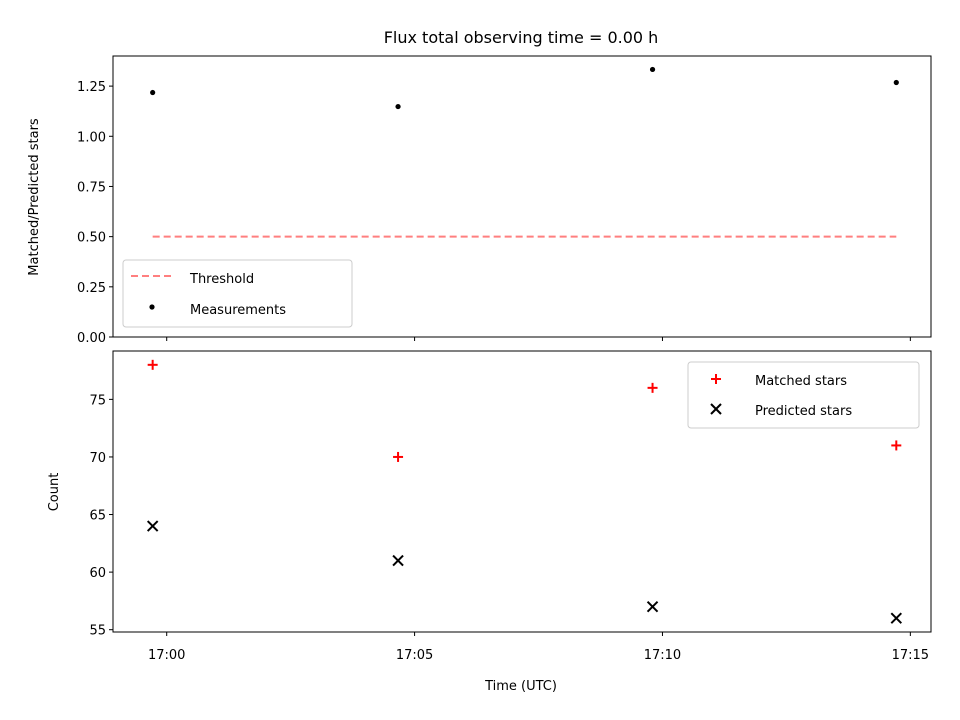  What do you see at coordinates (521, 37) in the screenshot?
I see `chart-title: Flux total observing time = 0.00 h` at bounding box center [521, 37].